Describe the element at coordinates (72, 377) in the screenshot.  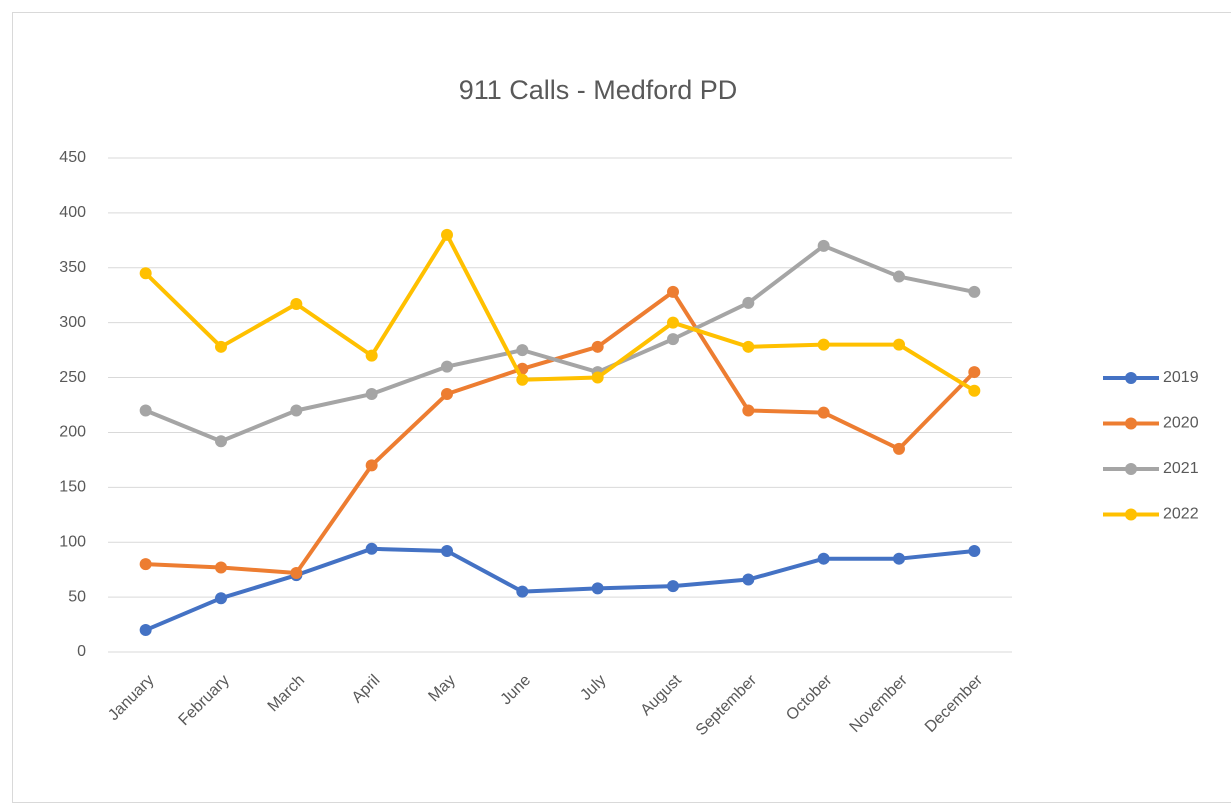
I see `y-tick-label: 250` at that location.